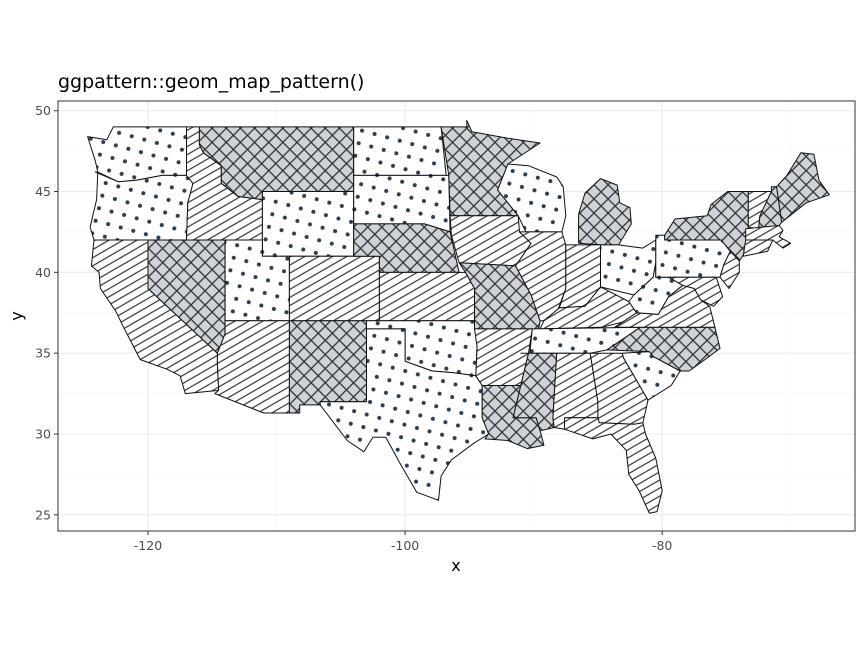 This screenshot has height=648, width=864. What do you see at coordinates (43, 434) in the screenshot?
I see `y-tick-label: 30` at bounding box center [43, 434].